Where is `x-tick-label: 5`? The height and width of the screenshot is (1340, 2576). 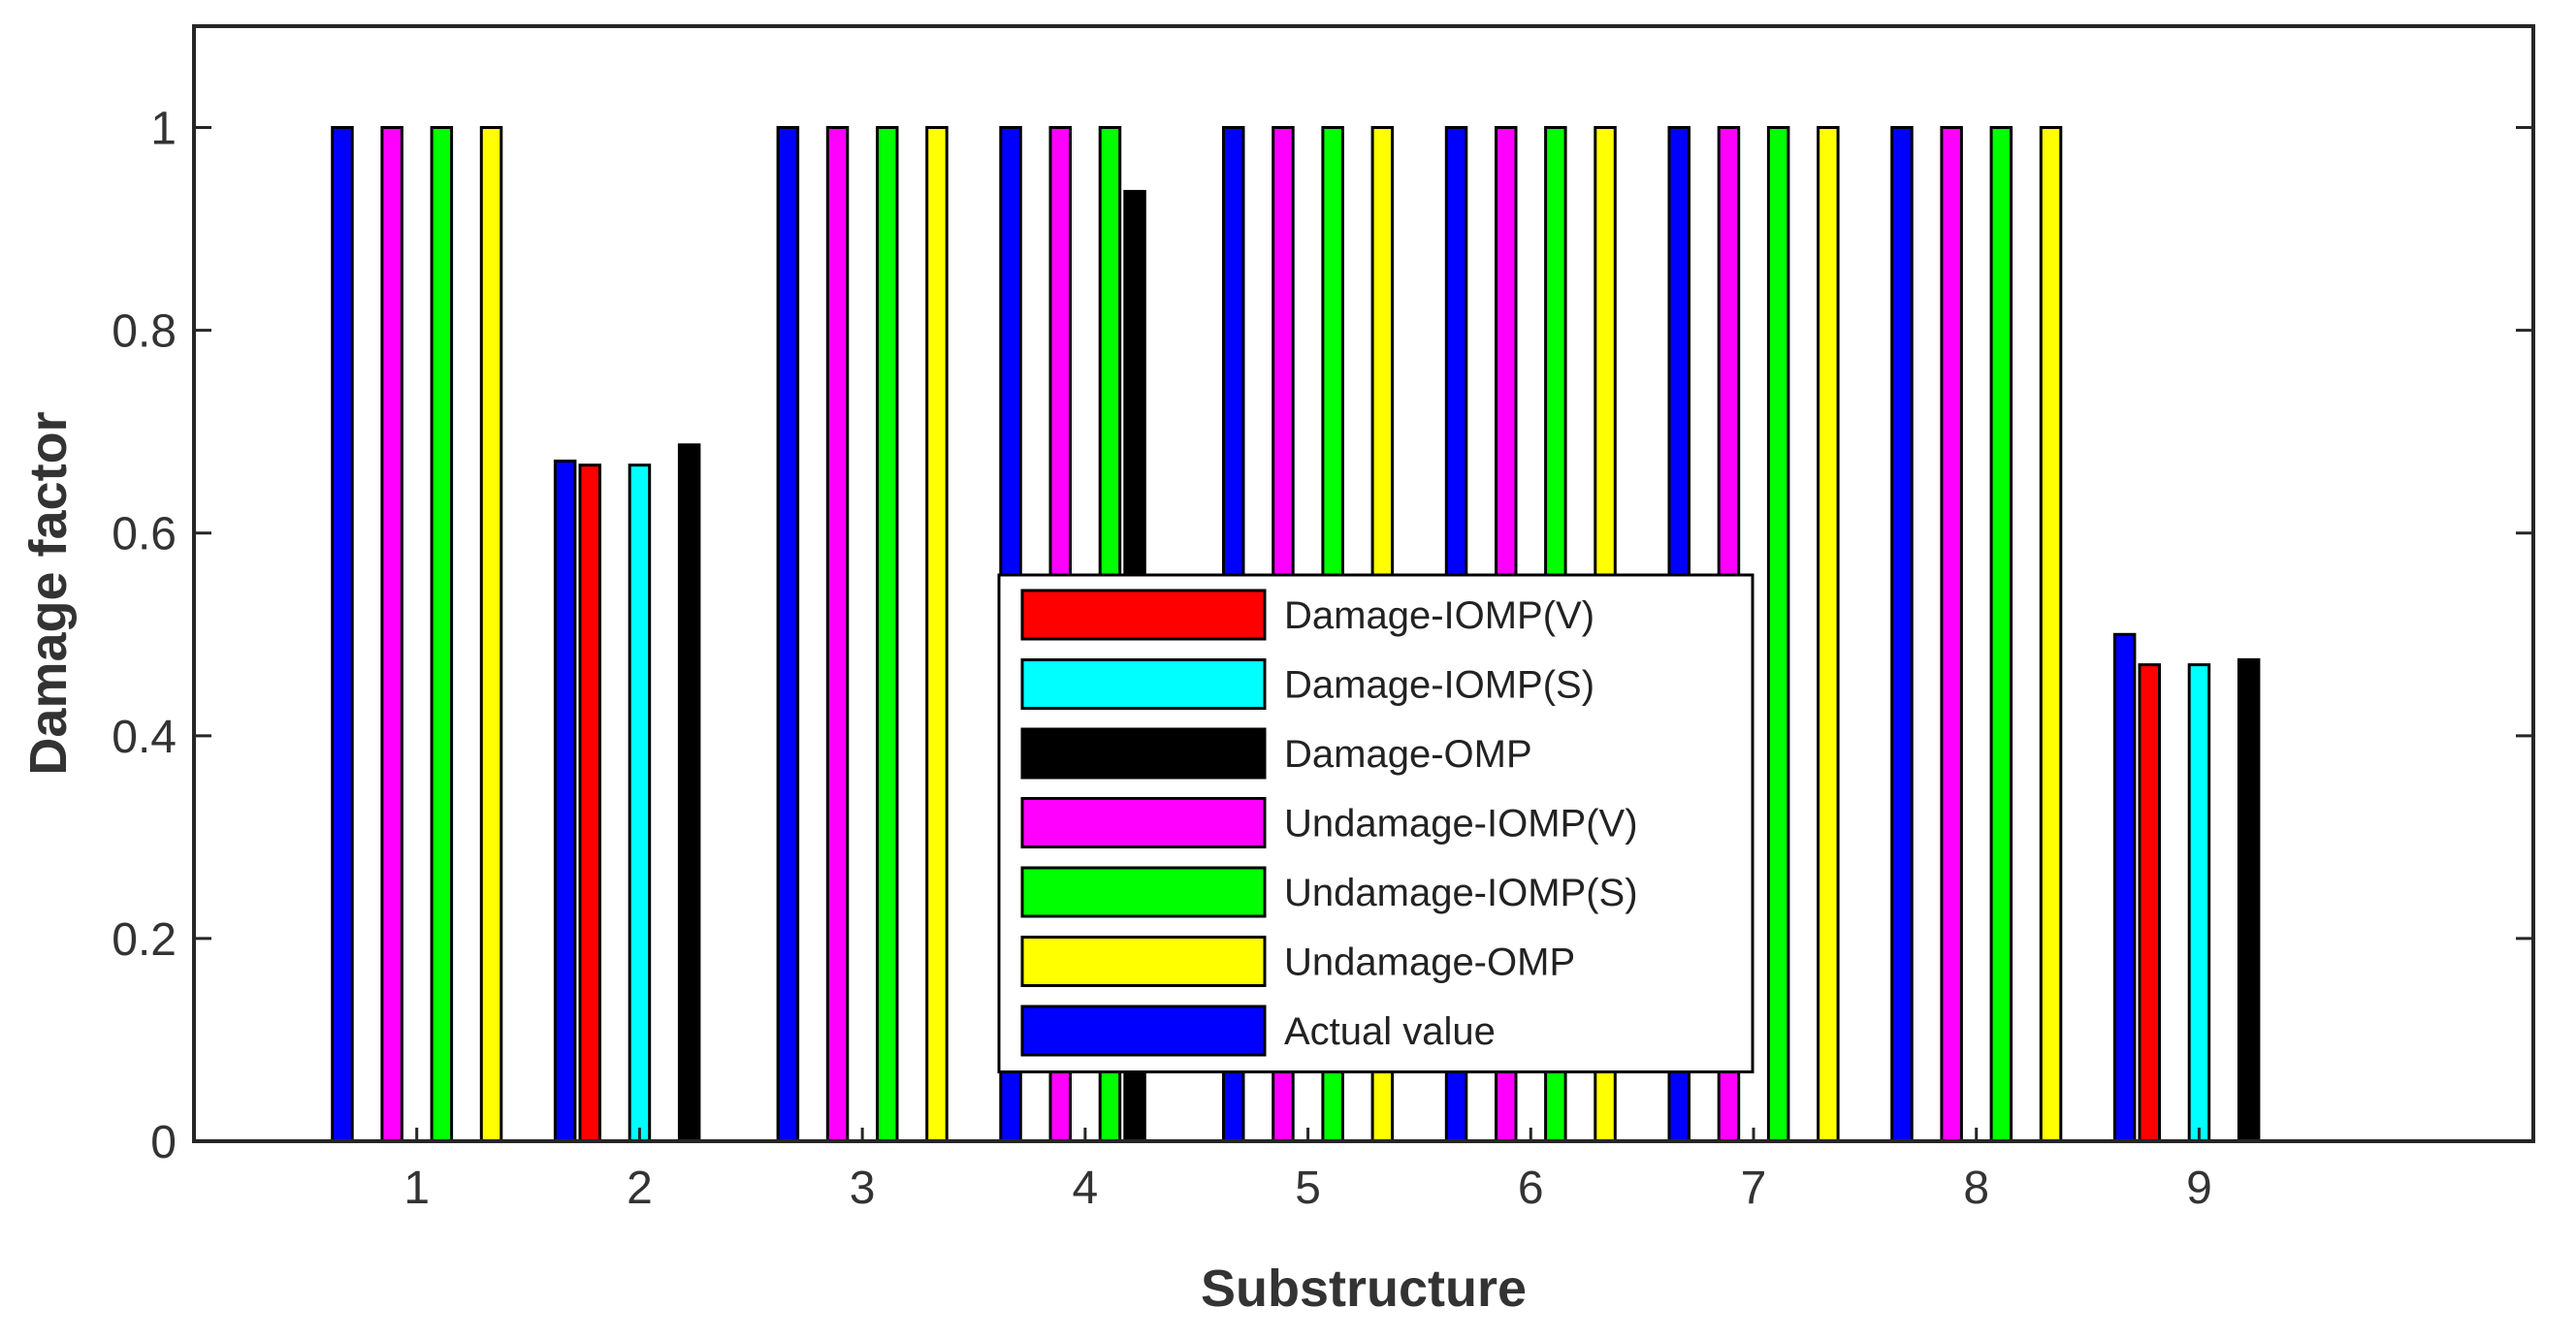 x-tick-label: 5 is located at coordinates (1308, 1188).